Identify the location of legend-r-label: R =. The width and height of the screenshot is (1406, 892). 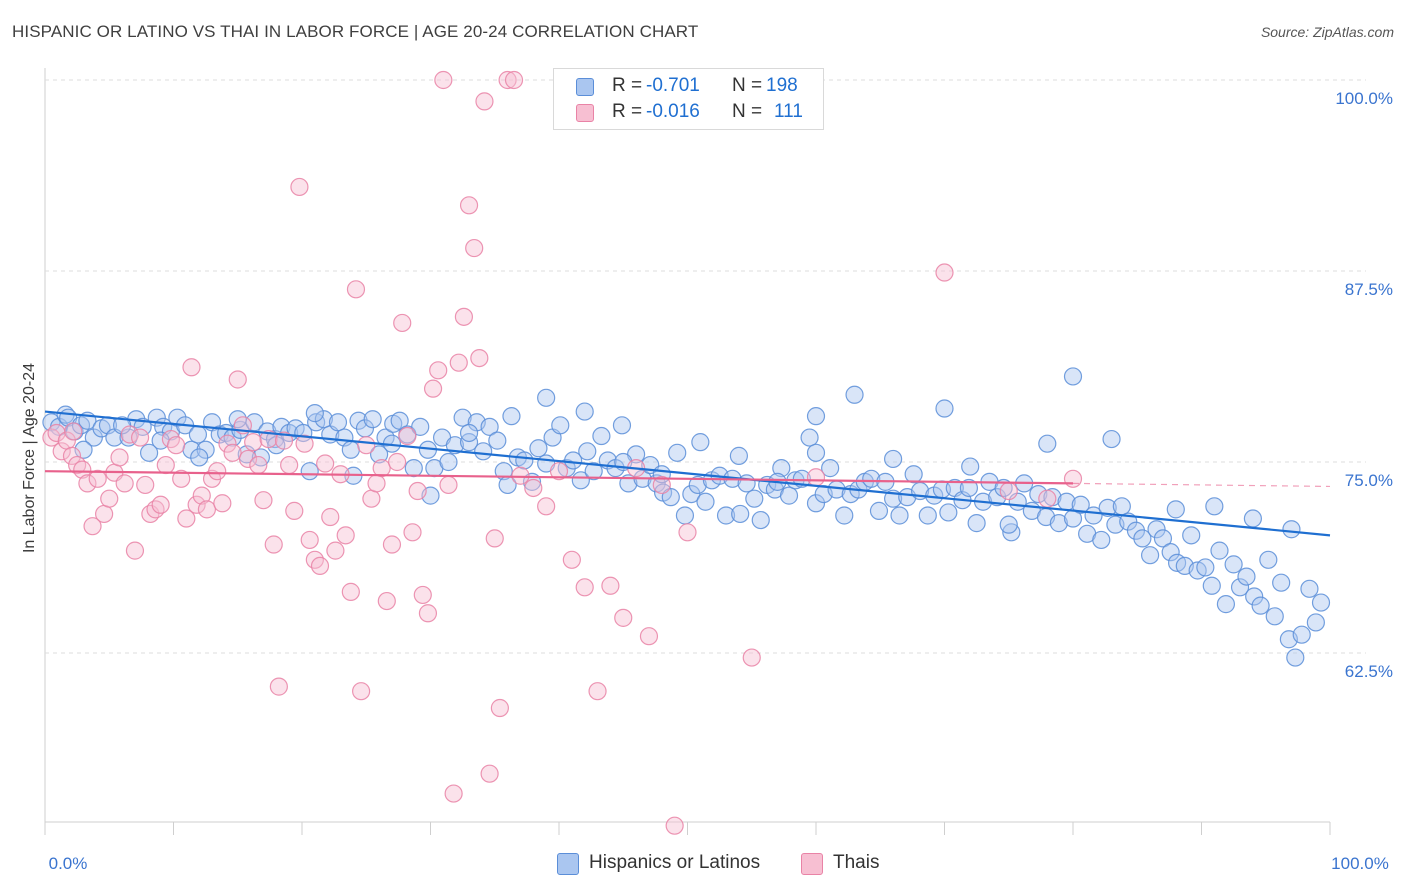
(627, 85).